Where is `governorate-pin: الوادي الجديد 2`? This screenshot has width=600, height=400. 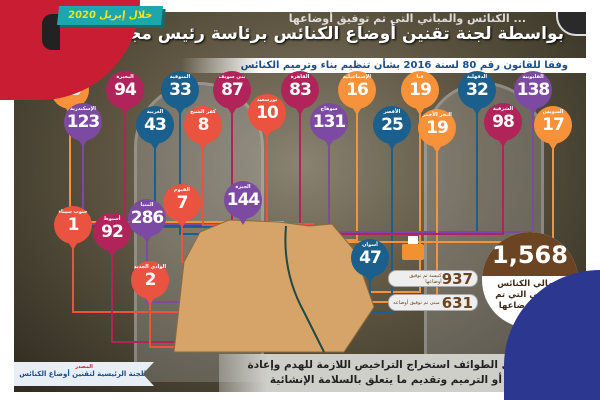
governorate-pin: الوادي الجديد 2 is located at coordinates (150, 283).